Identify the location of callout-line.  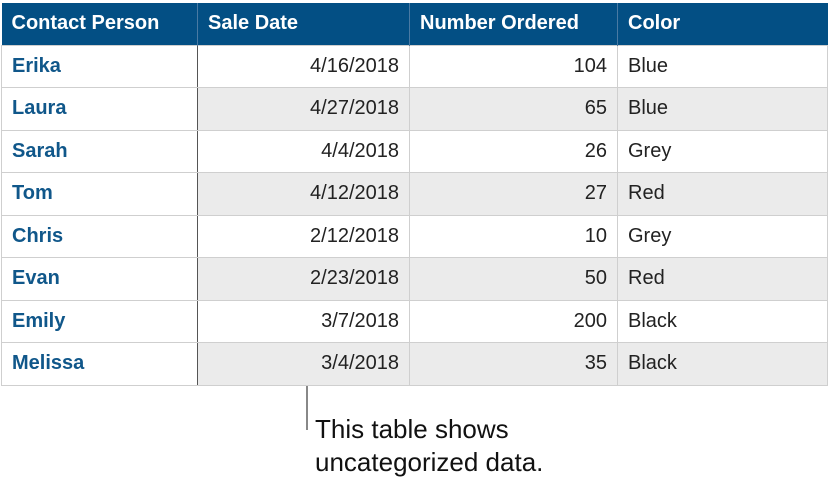
(307, 408).